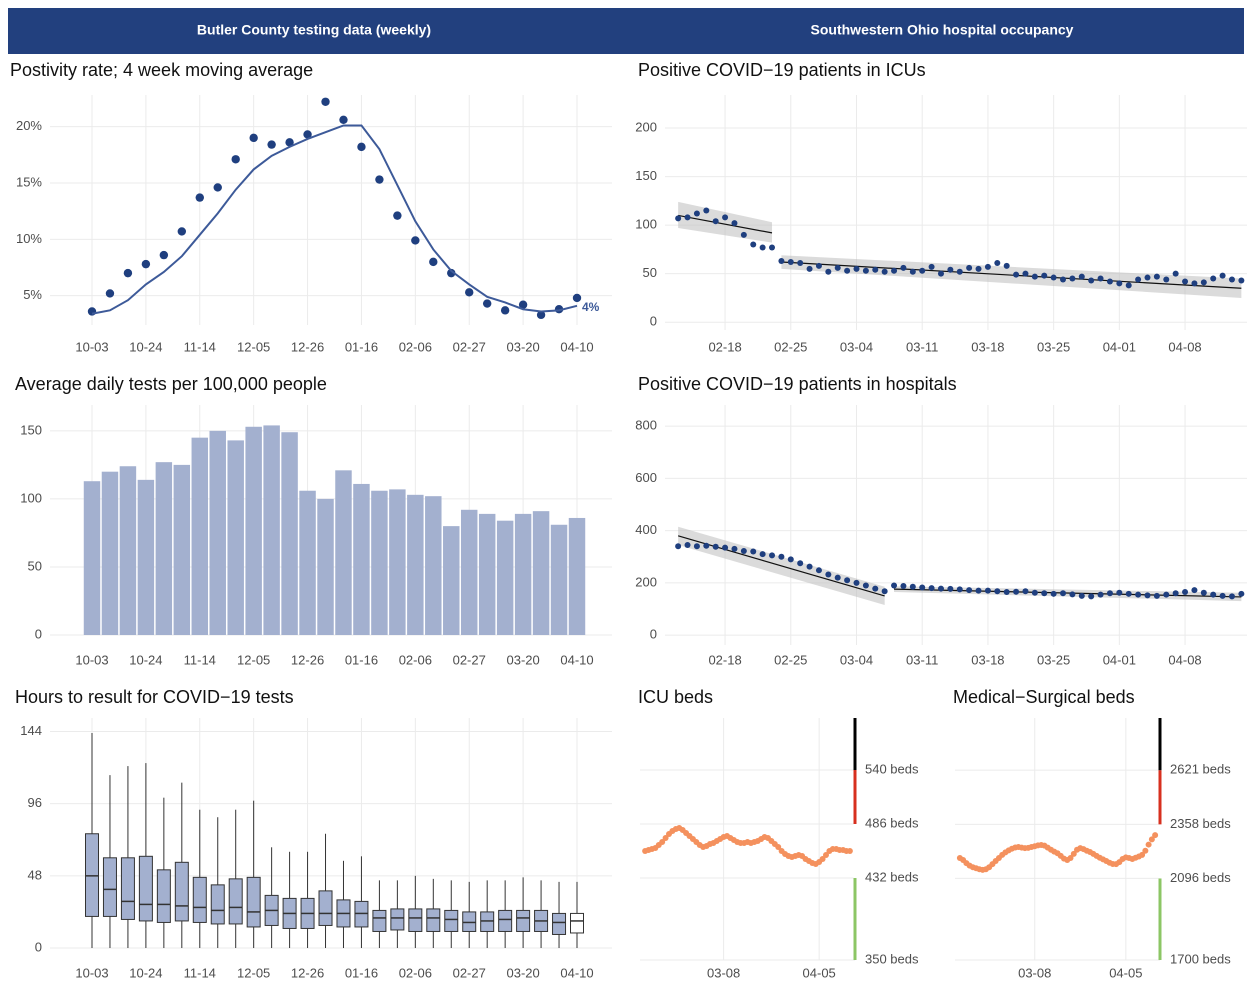 The image size is (1252, 984). What do you see at coordinates (1200, 769) in the screenshot?
I see `y-tick-label: 2621 beds` at bounding box center [1200, 769].